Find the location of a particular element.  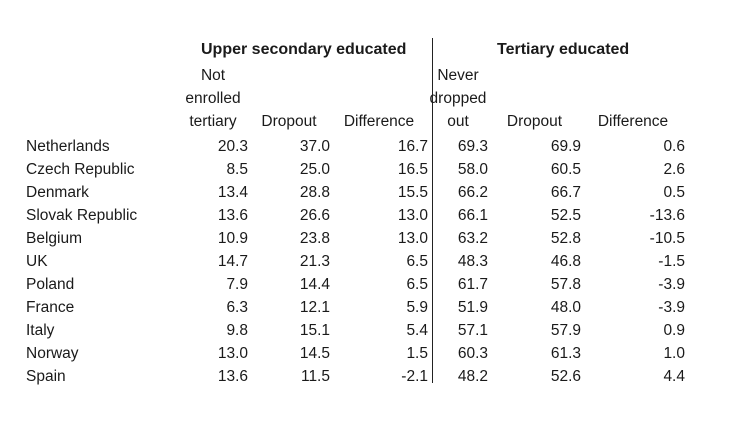

group-divider is located at coordinates (432, 210).